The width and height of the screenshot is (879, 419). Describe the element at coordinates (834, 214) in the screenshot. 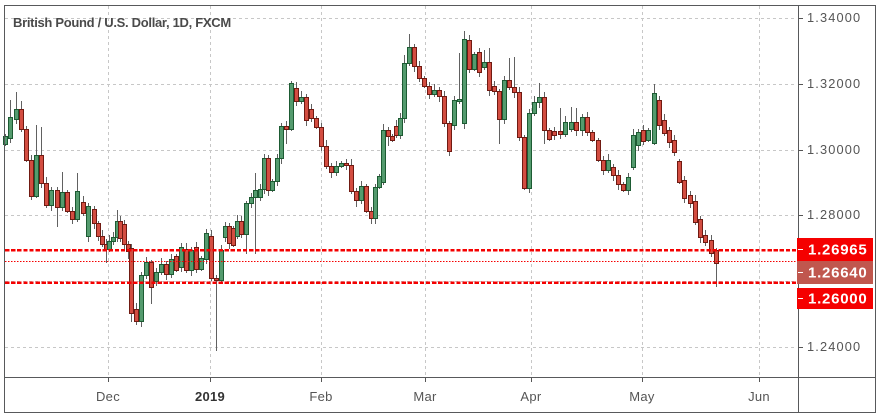

I see `svg-text: 1.28000` at that location.